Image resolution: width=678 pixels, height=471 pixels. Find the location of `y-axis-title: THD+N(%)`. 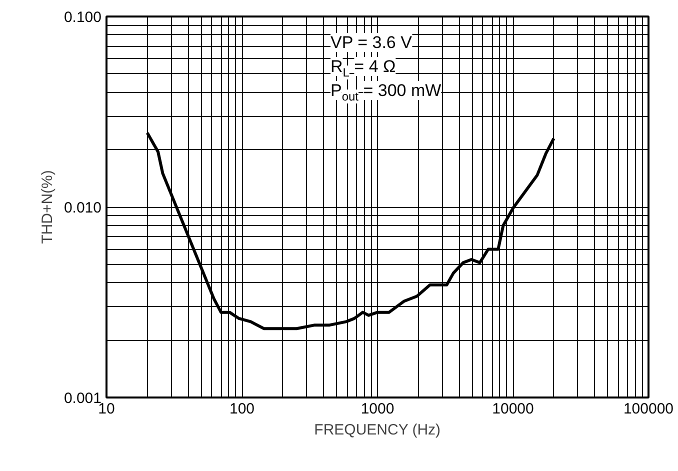

y-axis-title: THD+N(%) is located at coordinates (47, 207).